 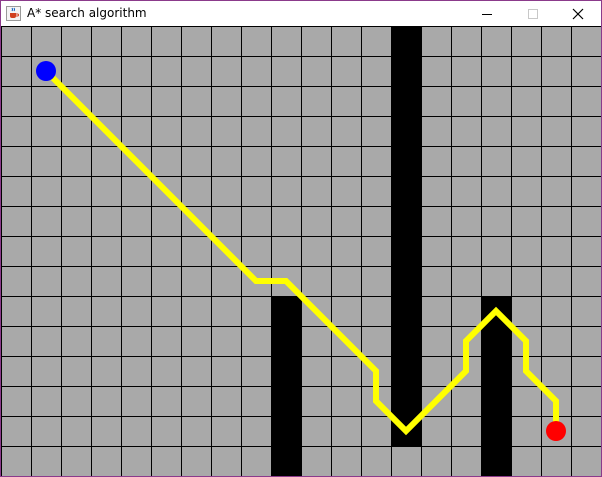 What do you see at coordinates (46, 71) in the screenshot?
I see `start-node` at bounding box center [46, 71].